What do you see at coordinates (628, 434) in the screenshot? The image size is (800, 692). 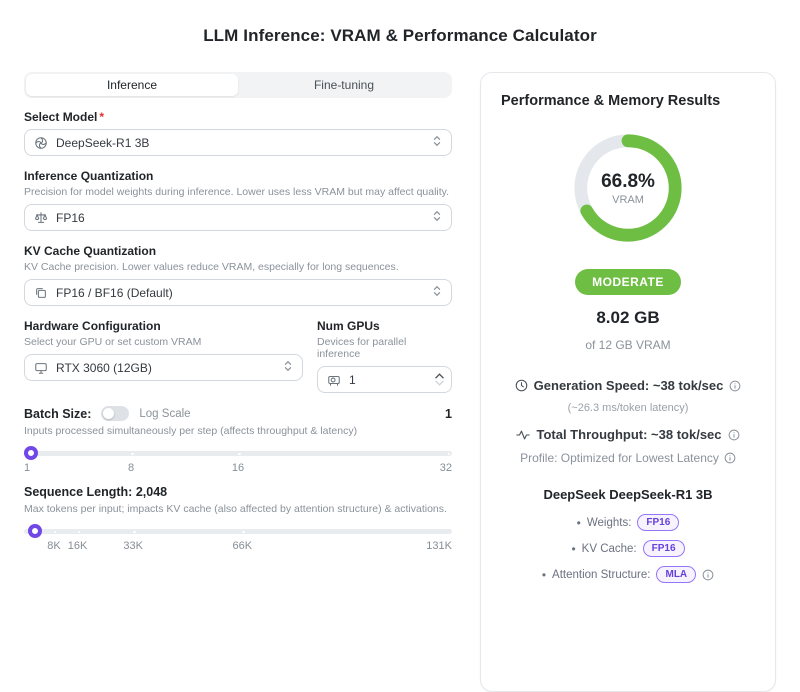 I see `throughput-line: Total Throughput: ~38 tok/sec` at bounding box center [628, 434].